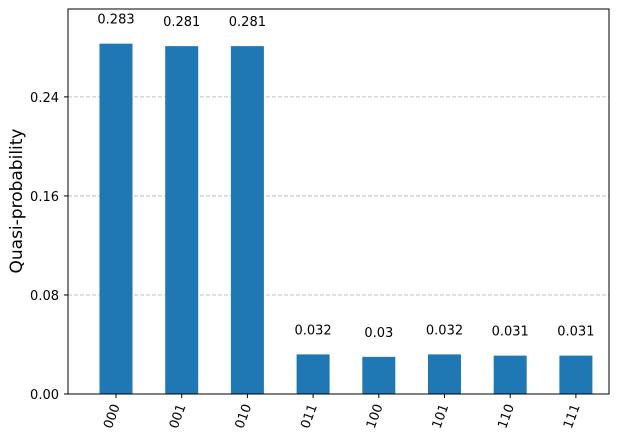 Image resolution: width=627 pixels, height=444 pixels. I want to click on x-tick-label: 110, so click(506, 416).